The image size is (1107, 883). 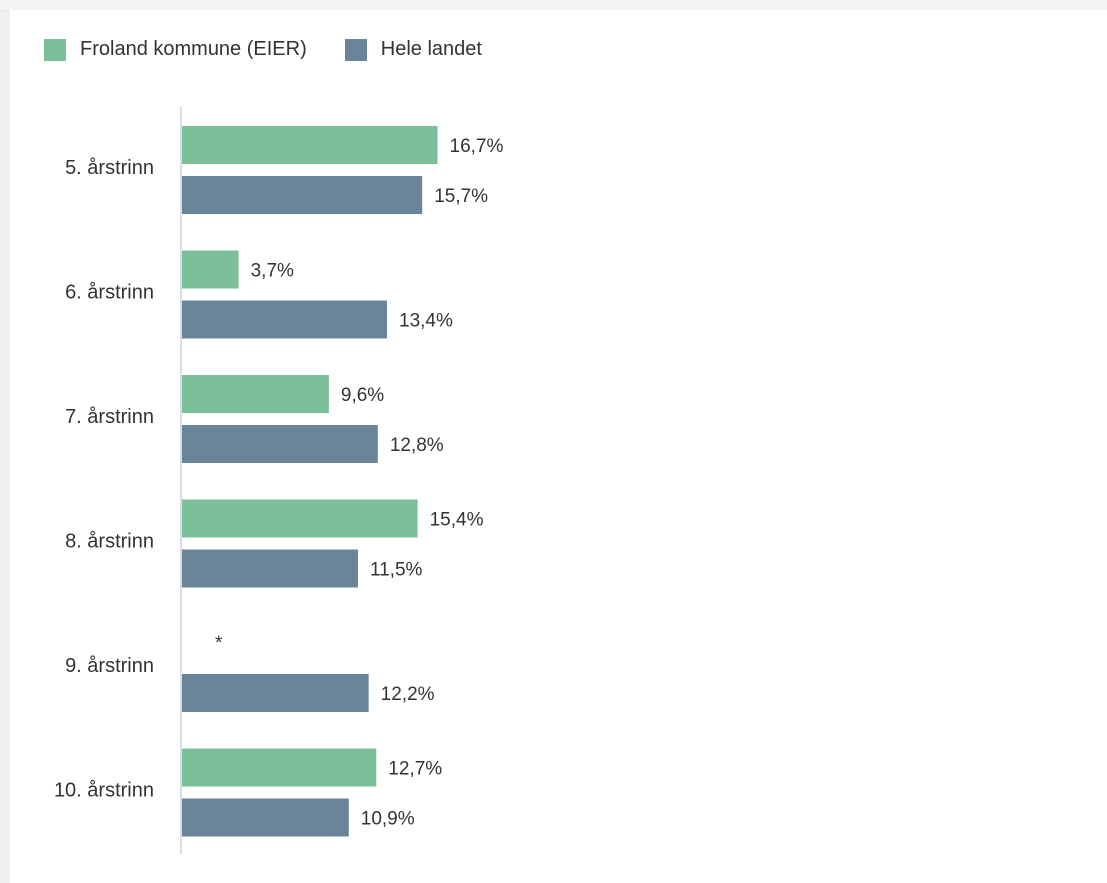 I want to click on data-label: 12,8%, so click(x=417, y=445).